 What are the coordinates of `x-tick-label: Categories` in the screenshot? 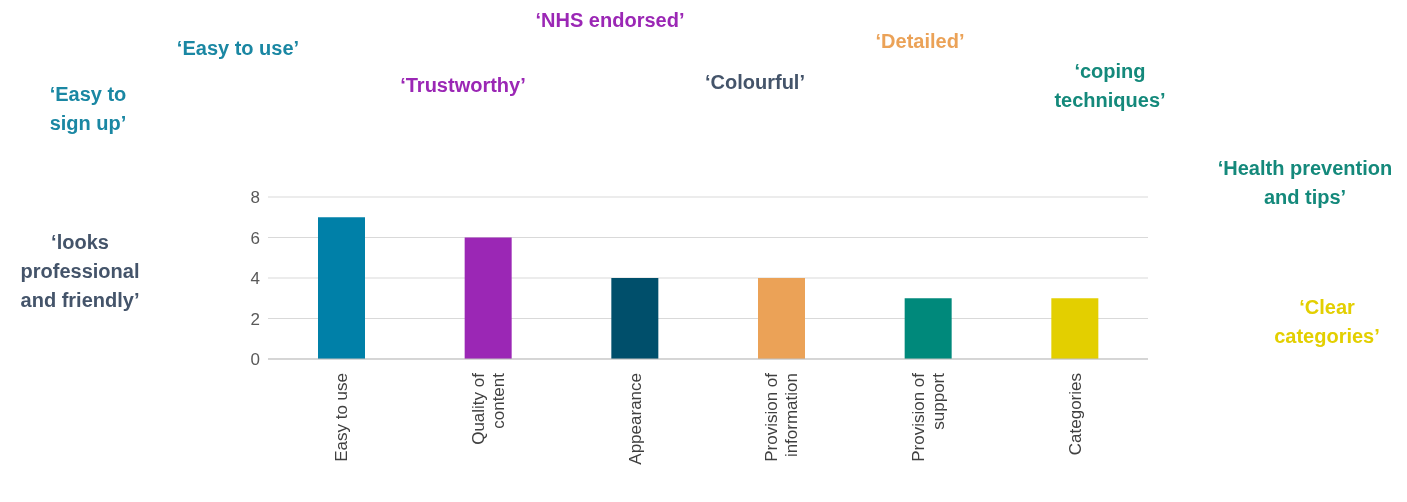 It's located at (1075, 414).